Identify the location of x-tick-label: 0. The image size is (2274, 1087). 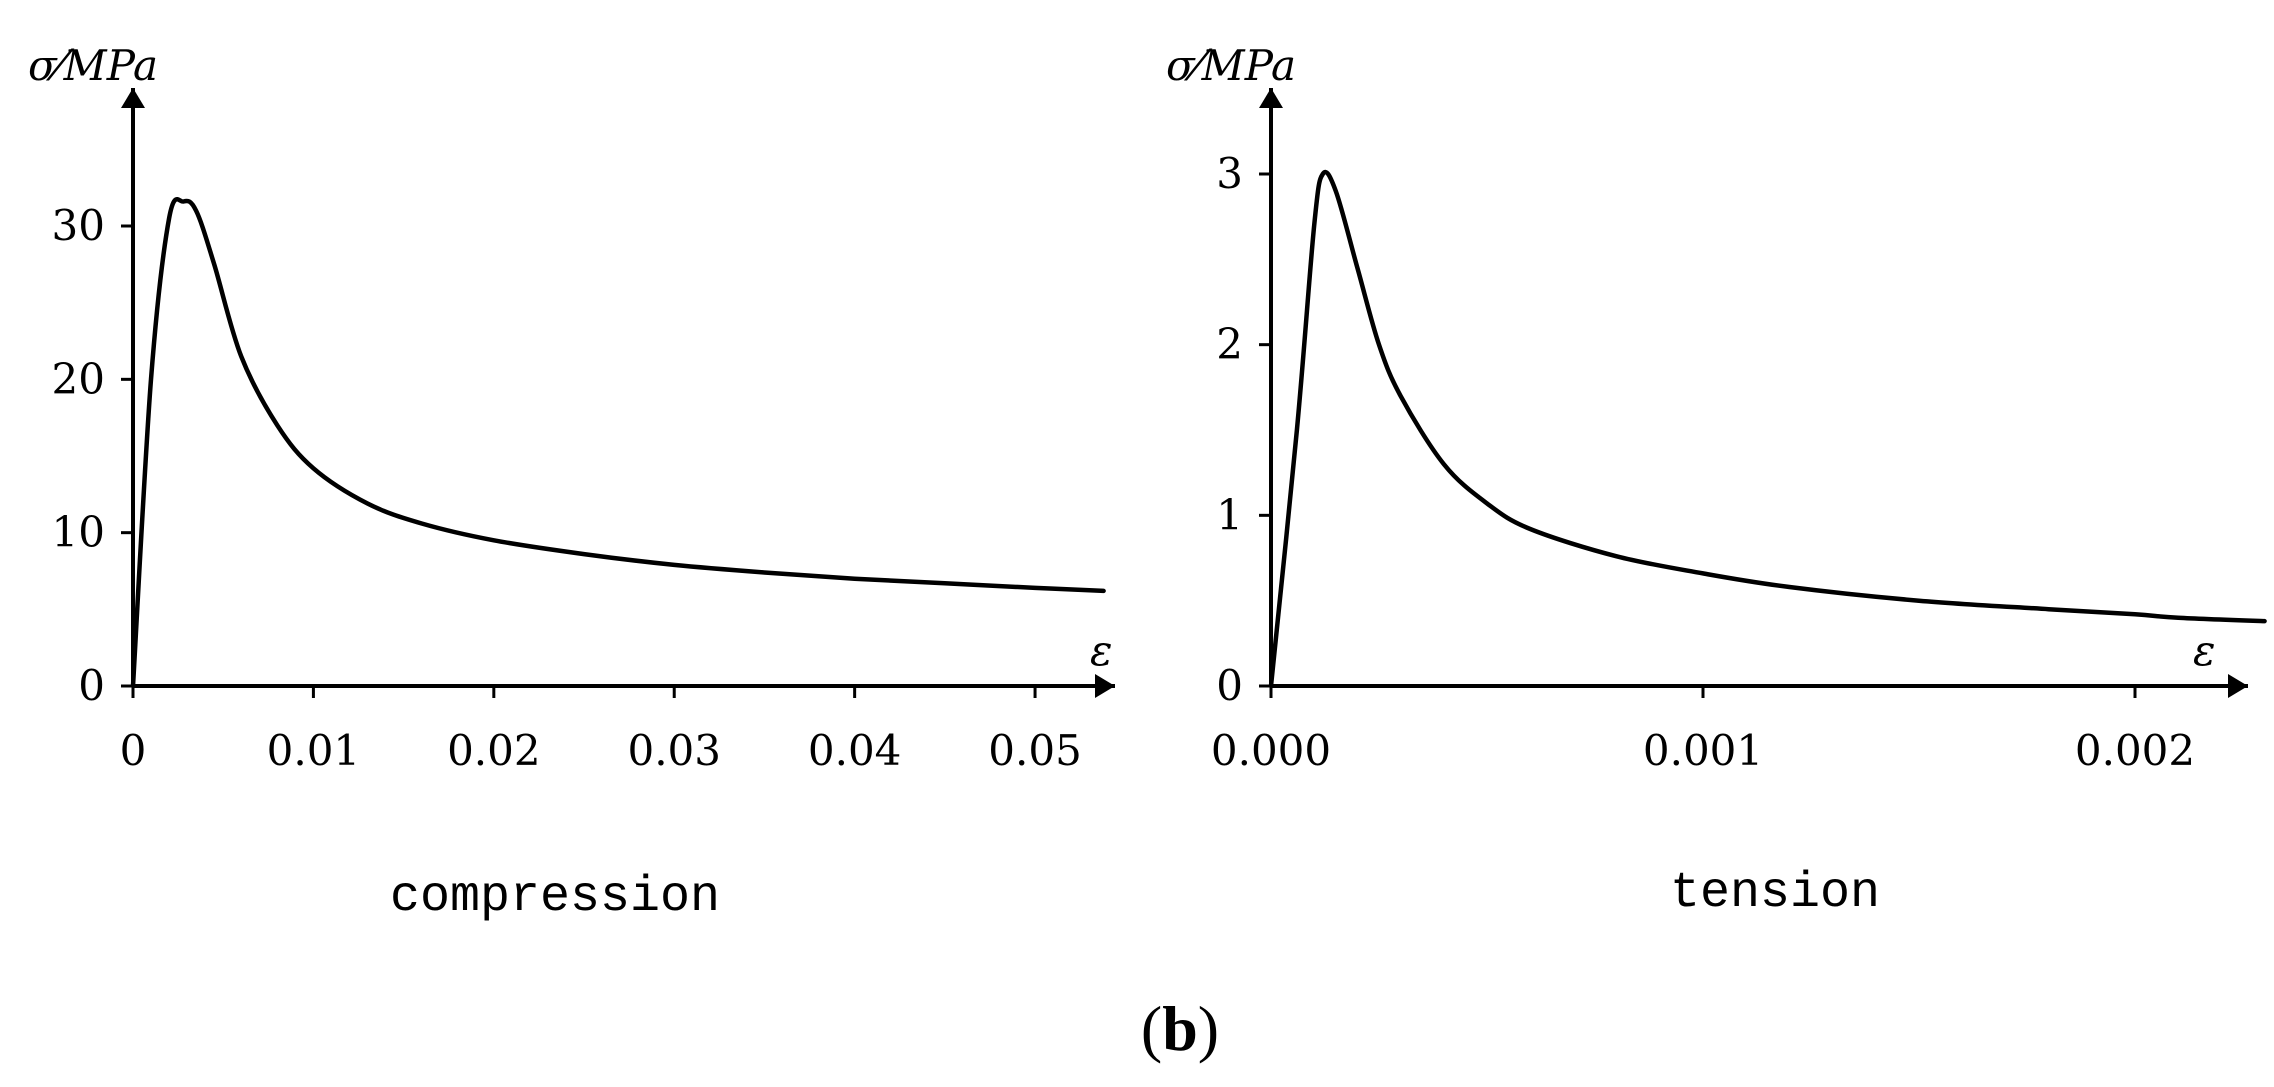
(133, 750).